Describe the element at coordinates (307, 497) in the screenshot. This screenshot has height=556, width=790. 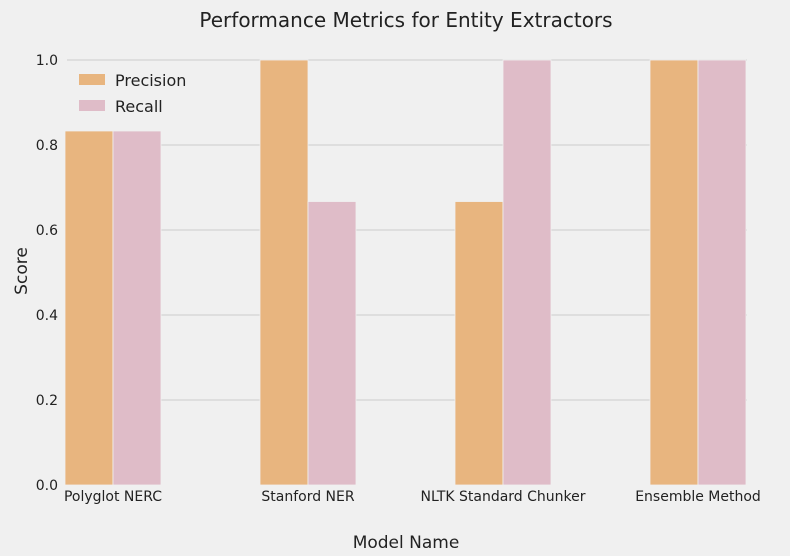
I see `x-tick-label: Stanford NER` at that location.